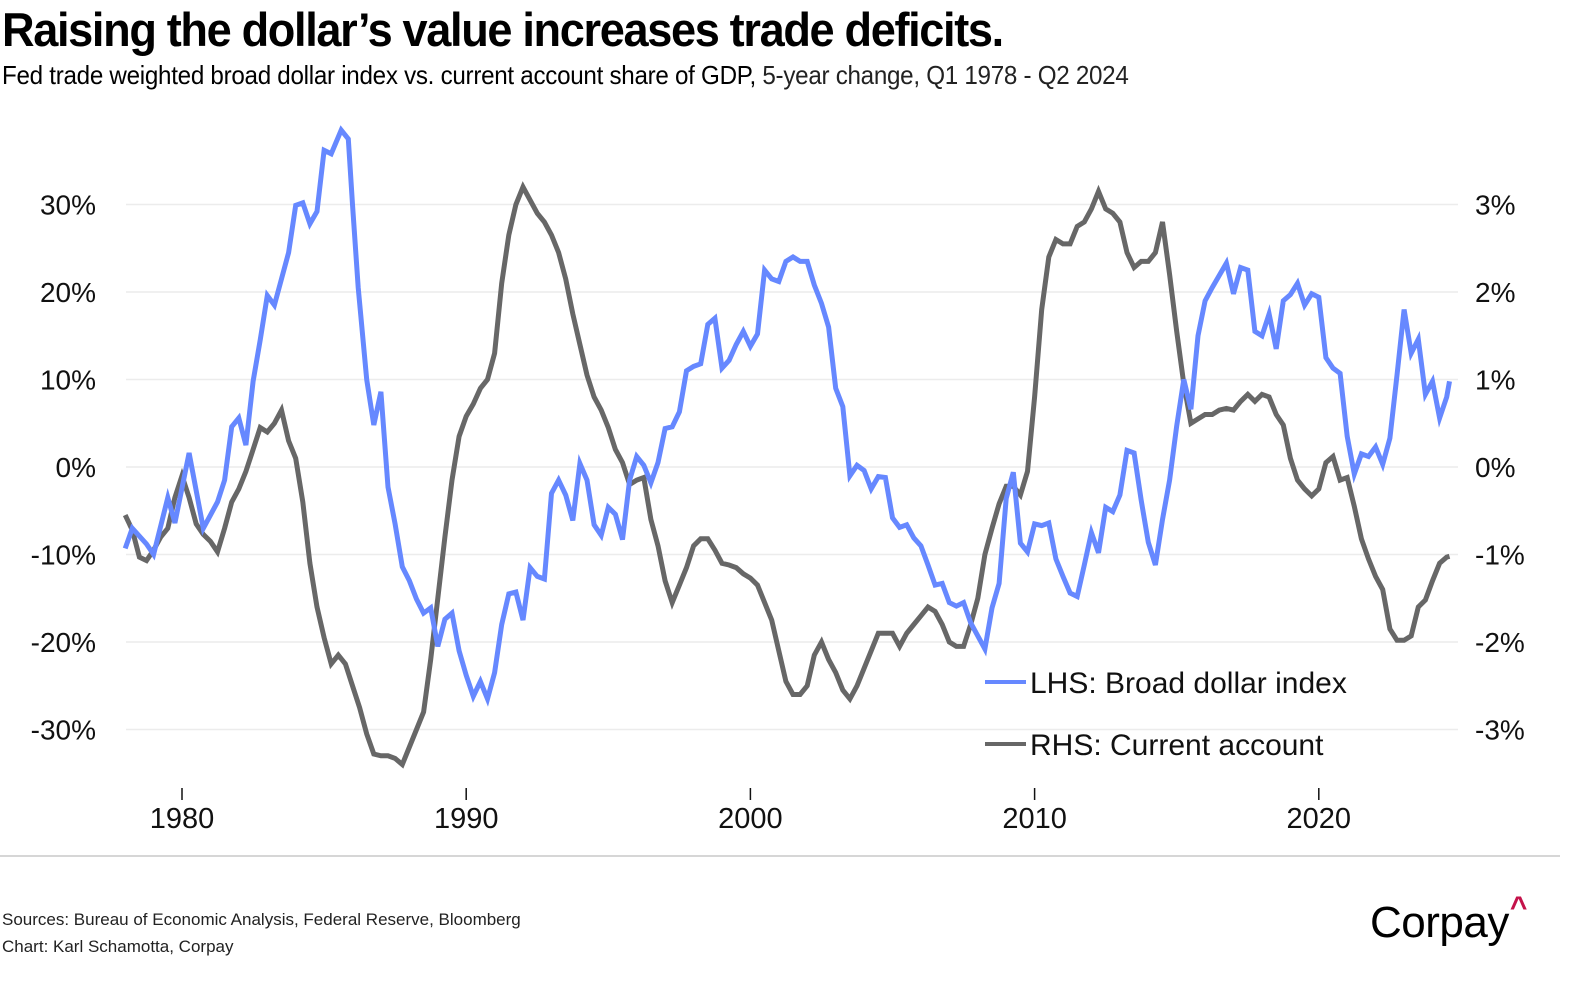  I want to click on x-tick-label: 2000, so click(750, 819).